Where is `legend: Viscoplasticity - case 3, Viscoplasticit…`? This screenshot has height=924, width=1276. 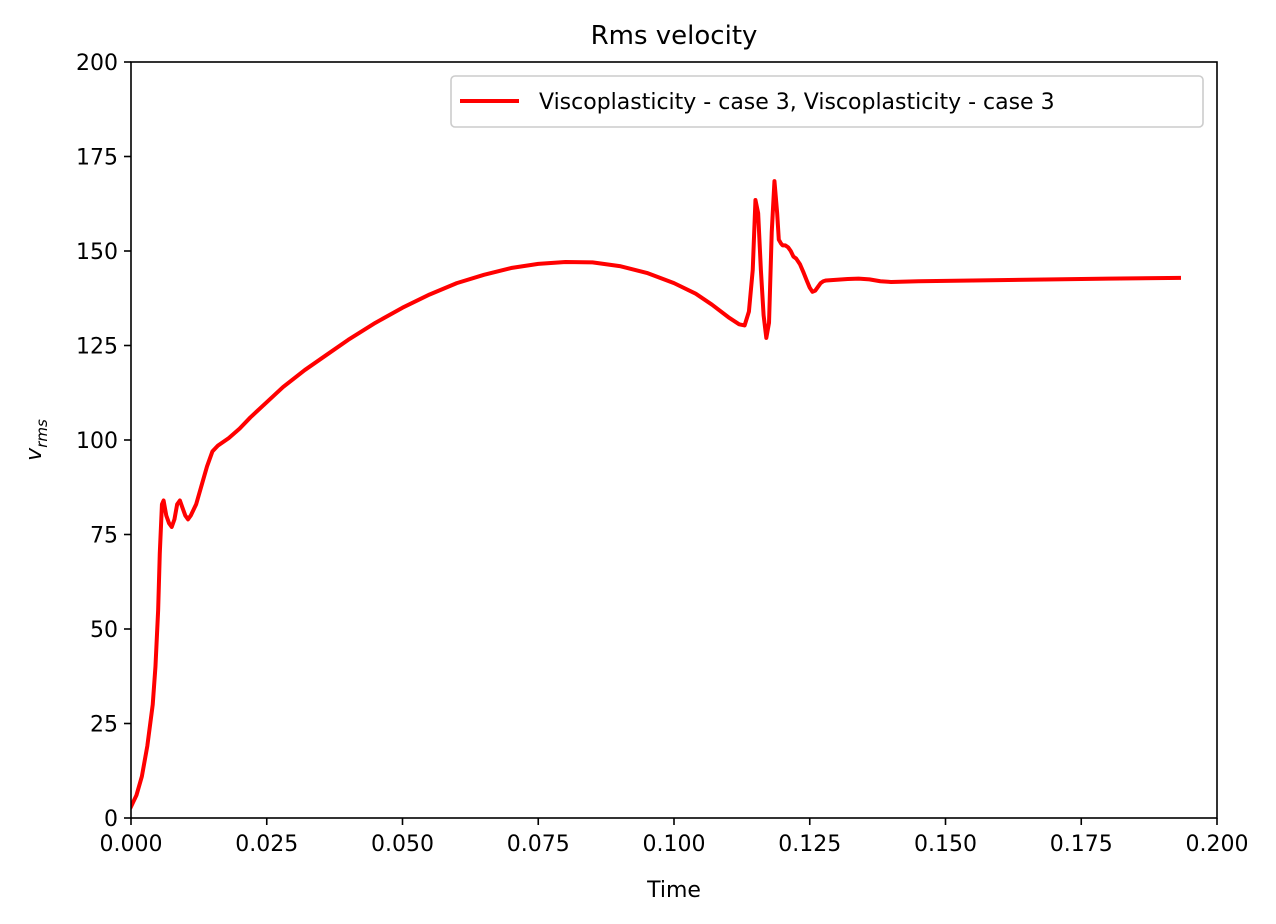 legend: Viscoplasticity - case 3, Viscoplasticit… is located at coordinates (827, 101).